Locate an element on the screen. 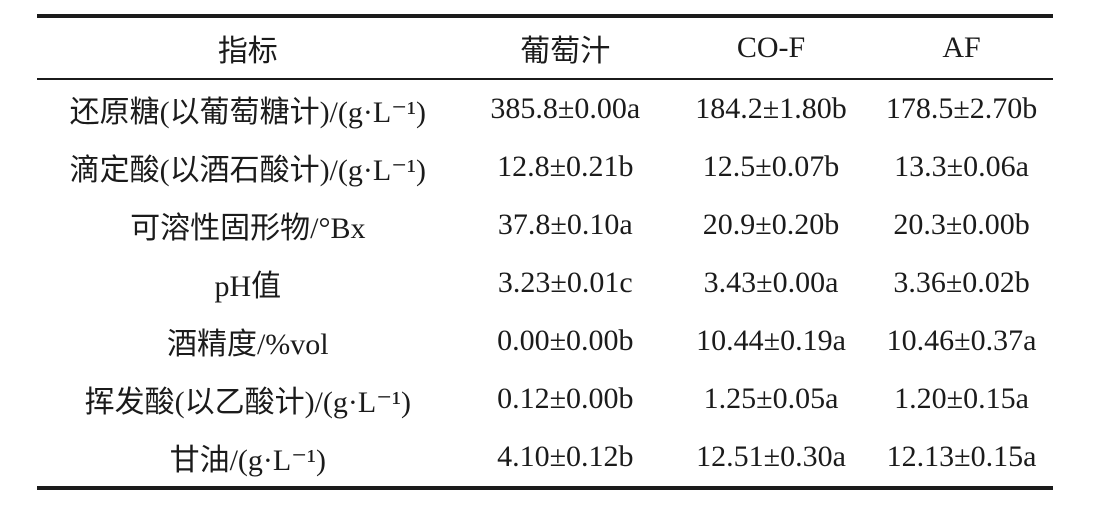 Image resolution: width=1106 pixels, height=510 pixels. column-header-indicator: 指标 is located at coordinates (247, 51).